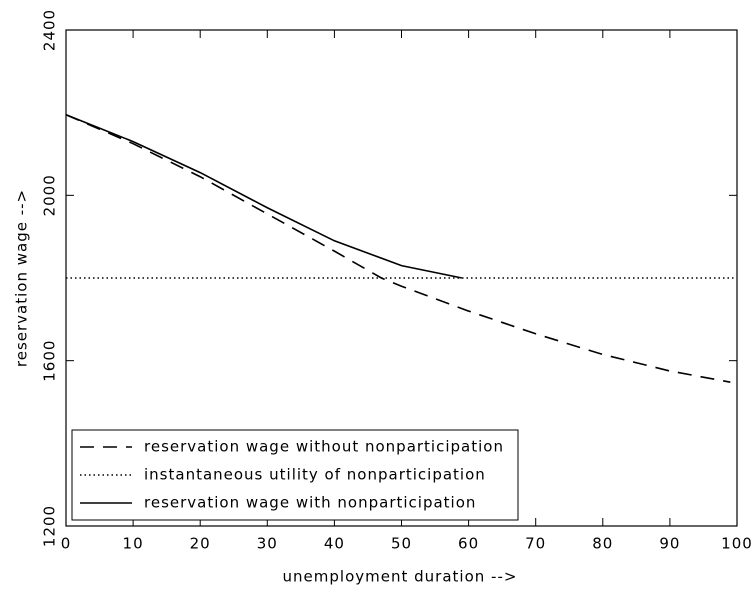 Image resolution: width=753 pixels, height=592 pixels. What do you see at coordinates (535, 544) in the screenshot?
I see `x-tick-label: 70` at bounding box center [535, 544].